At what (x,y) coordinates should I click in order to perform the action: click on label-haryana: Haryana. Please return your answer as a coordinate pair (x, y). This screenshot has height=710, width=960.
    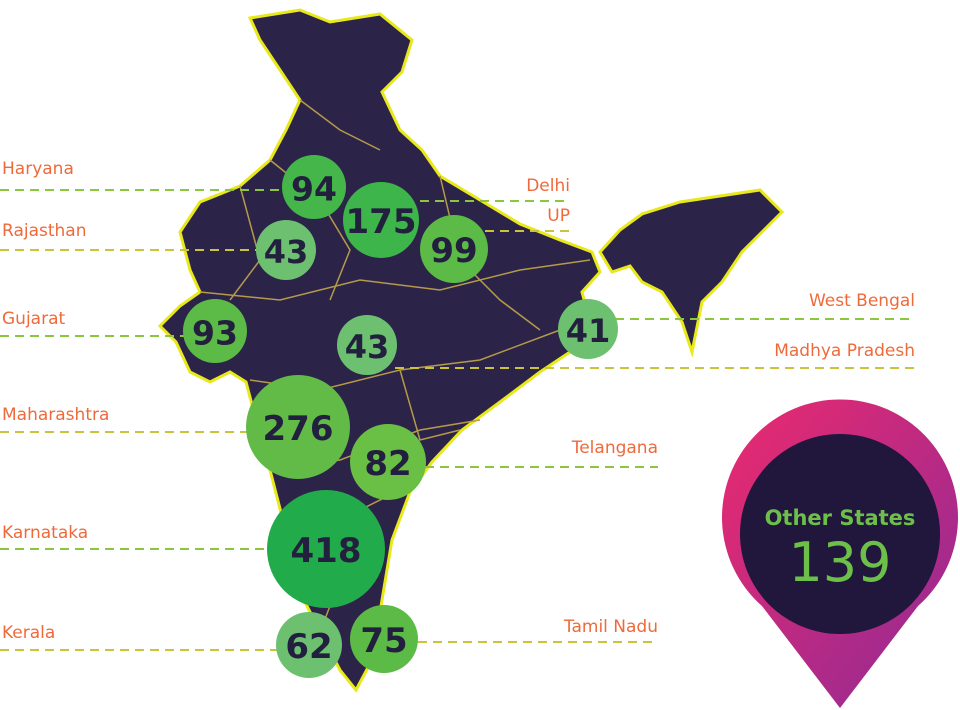
    Looking at the image, I should click on (38, 169).